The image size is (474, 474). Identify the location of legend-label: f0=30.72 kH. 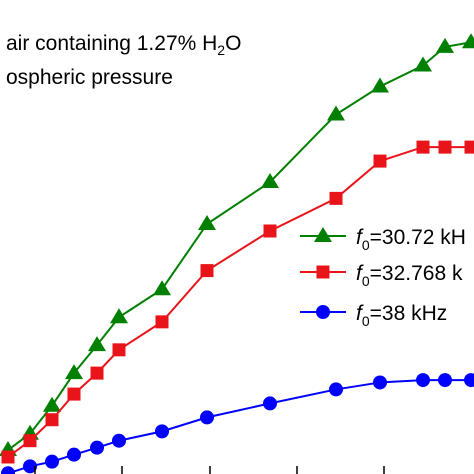
(411, 239).